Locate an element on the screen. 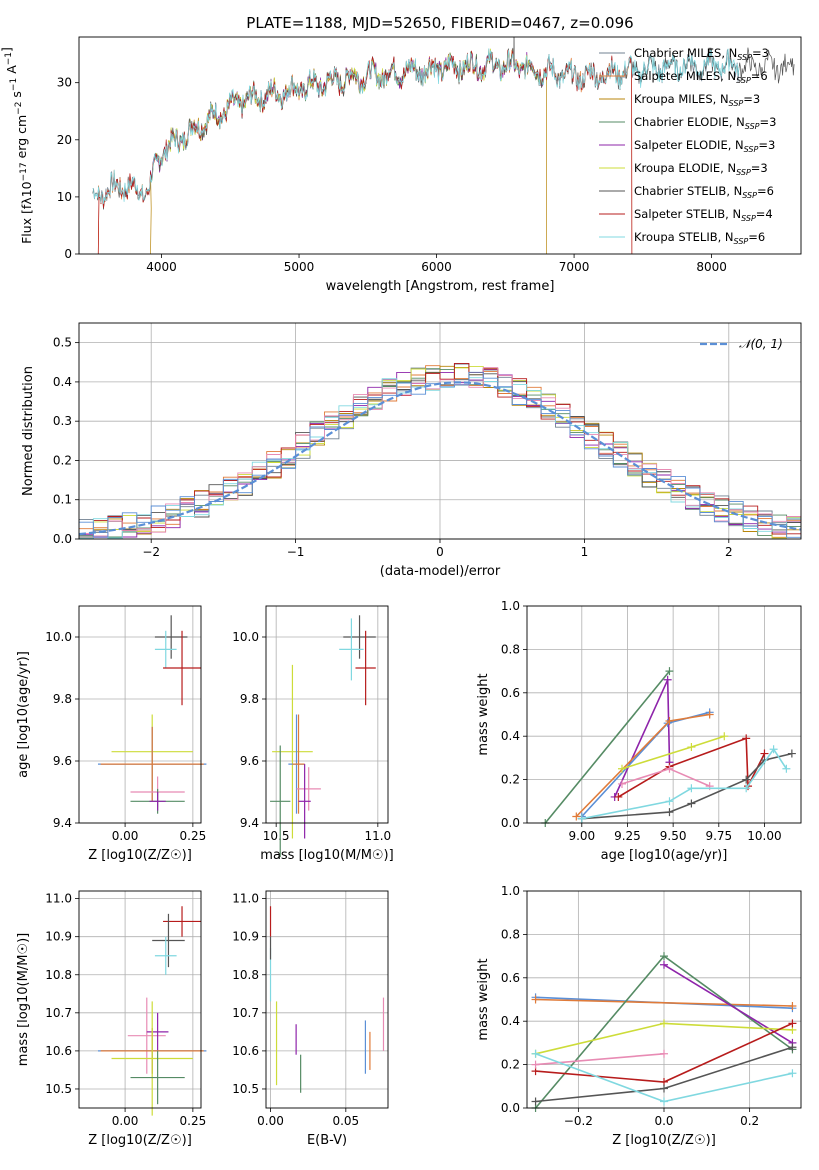  x-tick-label: 0.00 is located at coordinates (125, 836).